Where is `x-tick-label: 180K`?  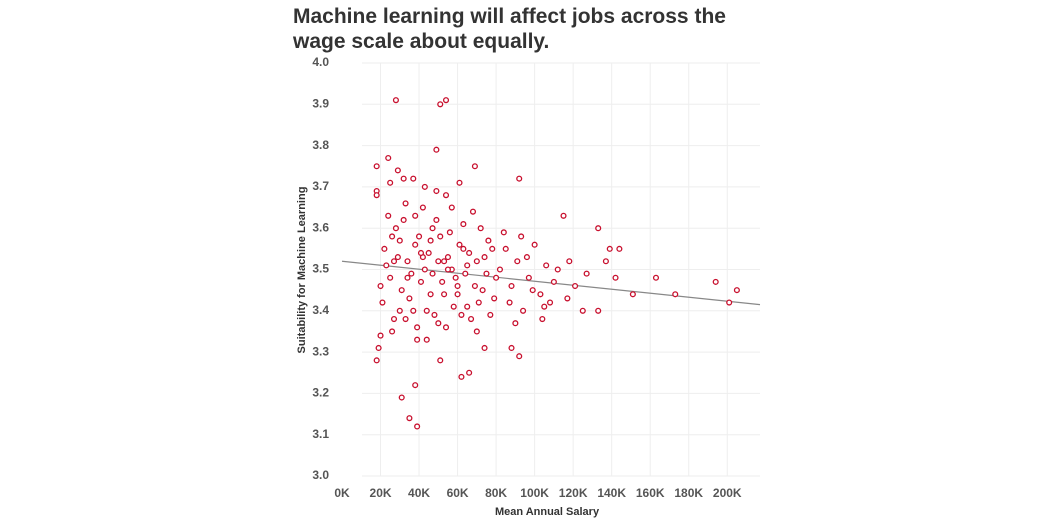 x-tick-label: 180K is located at coordinates (688, 493).